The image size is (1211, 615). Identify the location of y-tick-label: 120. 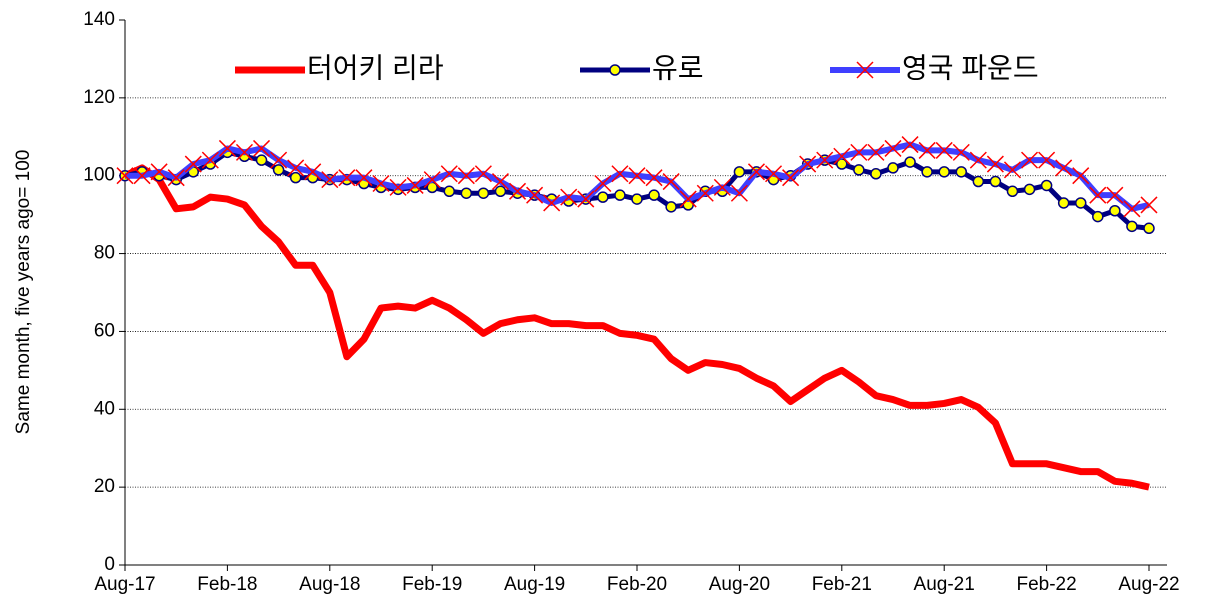
(99, 97).